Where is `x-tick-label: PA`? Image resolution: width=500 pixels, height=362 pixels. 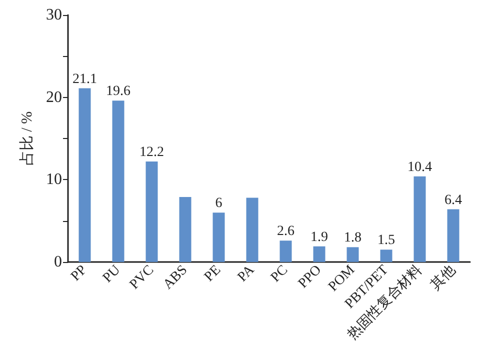
x-tick-label: PA is located at coordinates (246, 274).